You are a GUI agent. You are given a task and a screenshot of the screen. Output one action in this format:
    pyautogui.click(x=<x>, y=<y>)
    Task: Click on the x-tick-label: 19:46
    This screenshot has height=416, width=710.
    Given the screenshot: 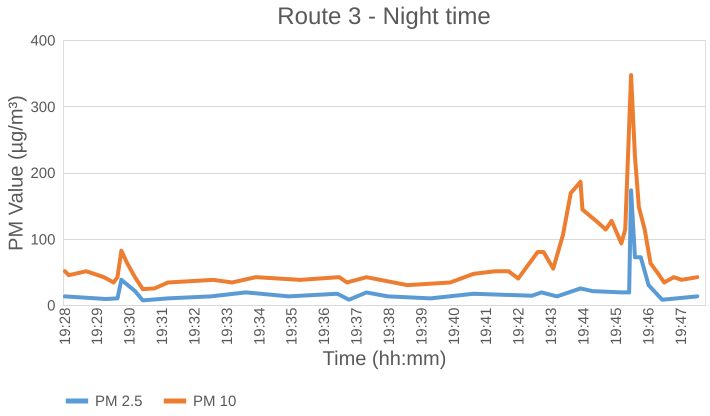 What is the action you would take?
    pyautogui.click(x=649, y=327)
    